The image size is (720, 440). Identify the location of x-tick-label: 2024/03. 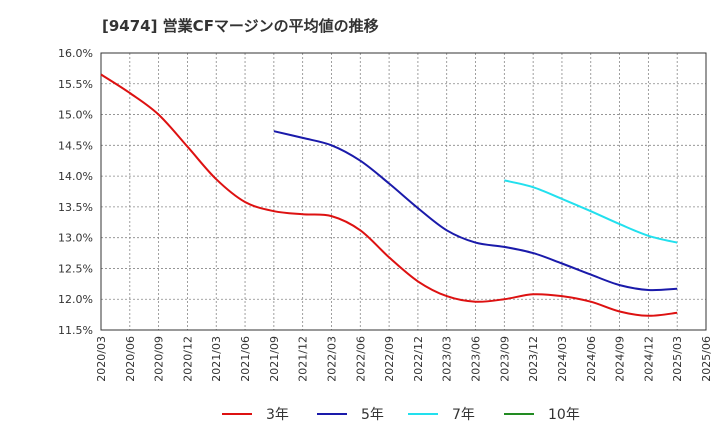
(562, 359).